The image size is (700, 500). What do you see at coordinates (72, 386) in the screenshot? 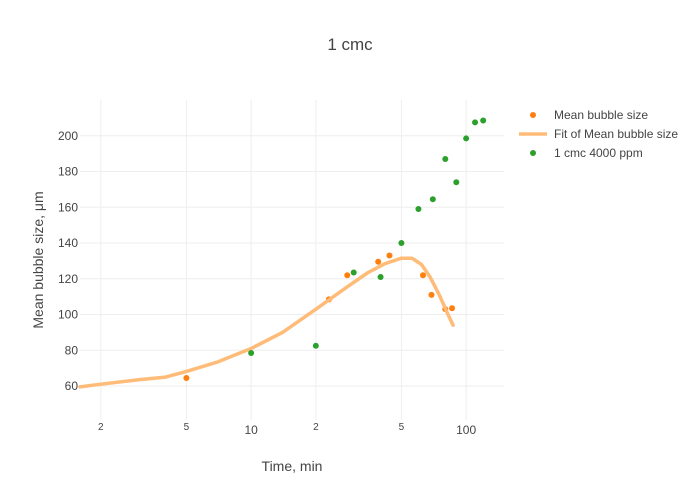
I see `y-tick-label: 60` at bounding box center [72, 386].